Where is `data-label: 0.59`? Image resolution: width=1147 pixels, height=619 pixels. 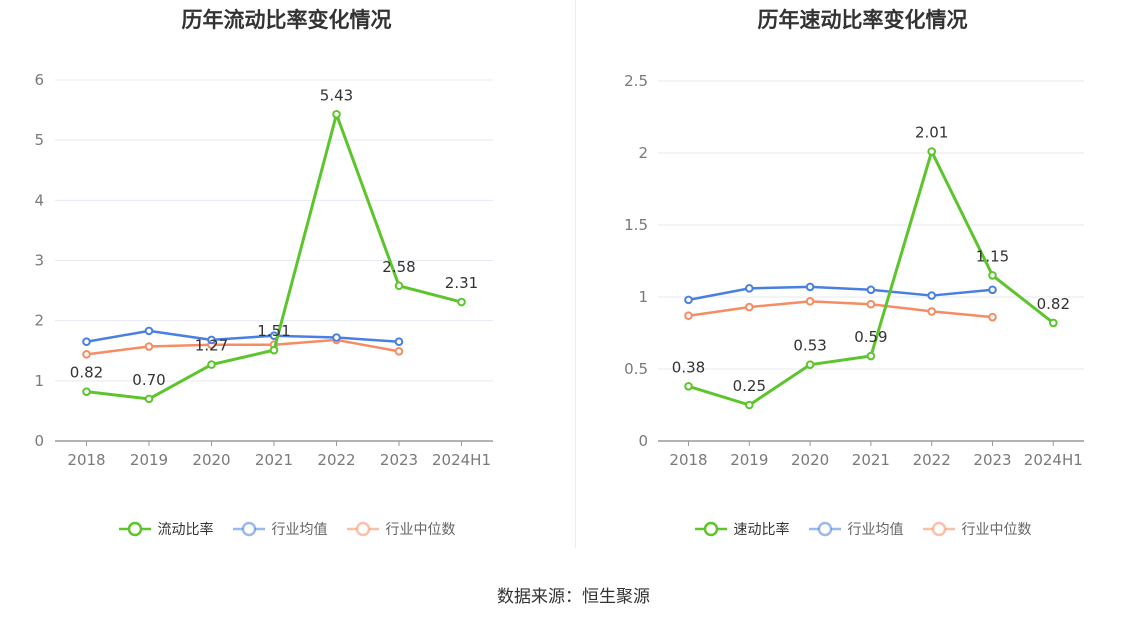
data-label: 0.59 is located at coordinates (870, 337).